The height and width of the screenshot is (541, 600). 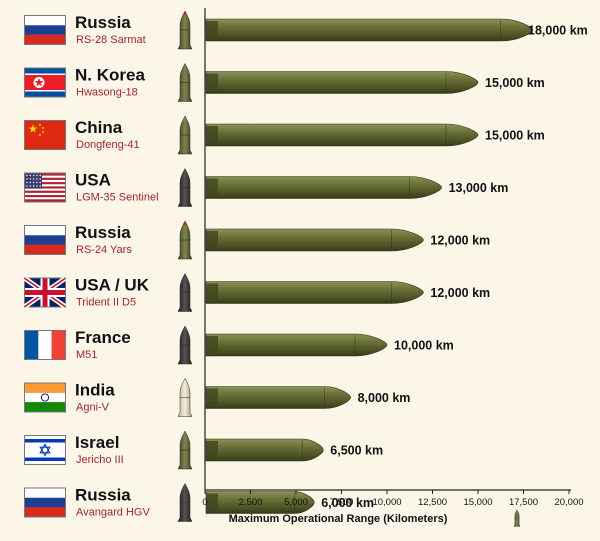 What do you see at coordinates (110, 75) in the screenshot?
I see `country-label: N. Korea` at bounding box center [110, 75].